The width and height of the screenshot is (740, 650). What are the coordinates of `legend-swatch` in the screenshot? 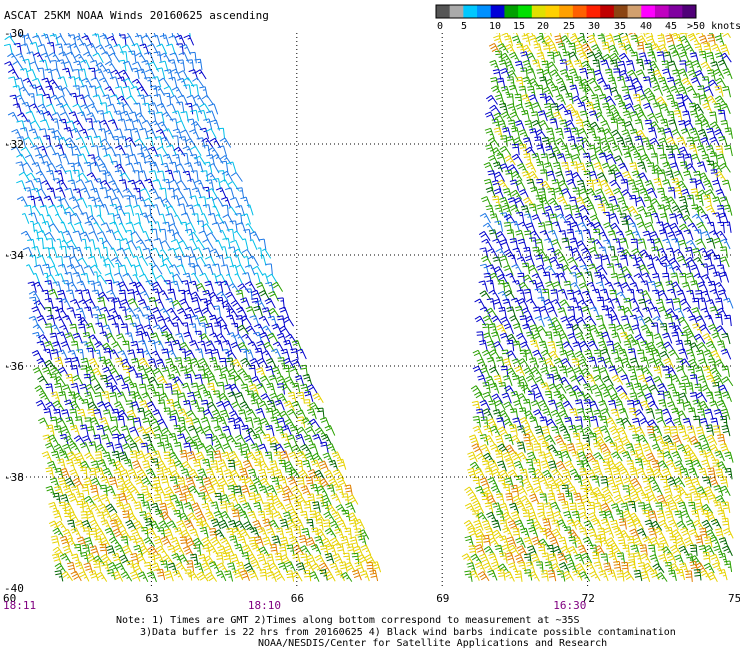 It's located at (648, 11).